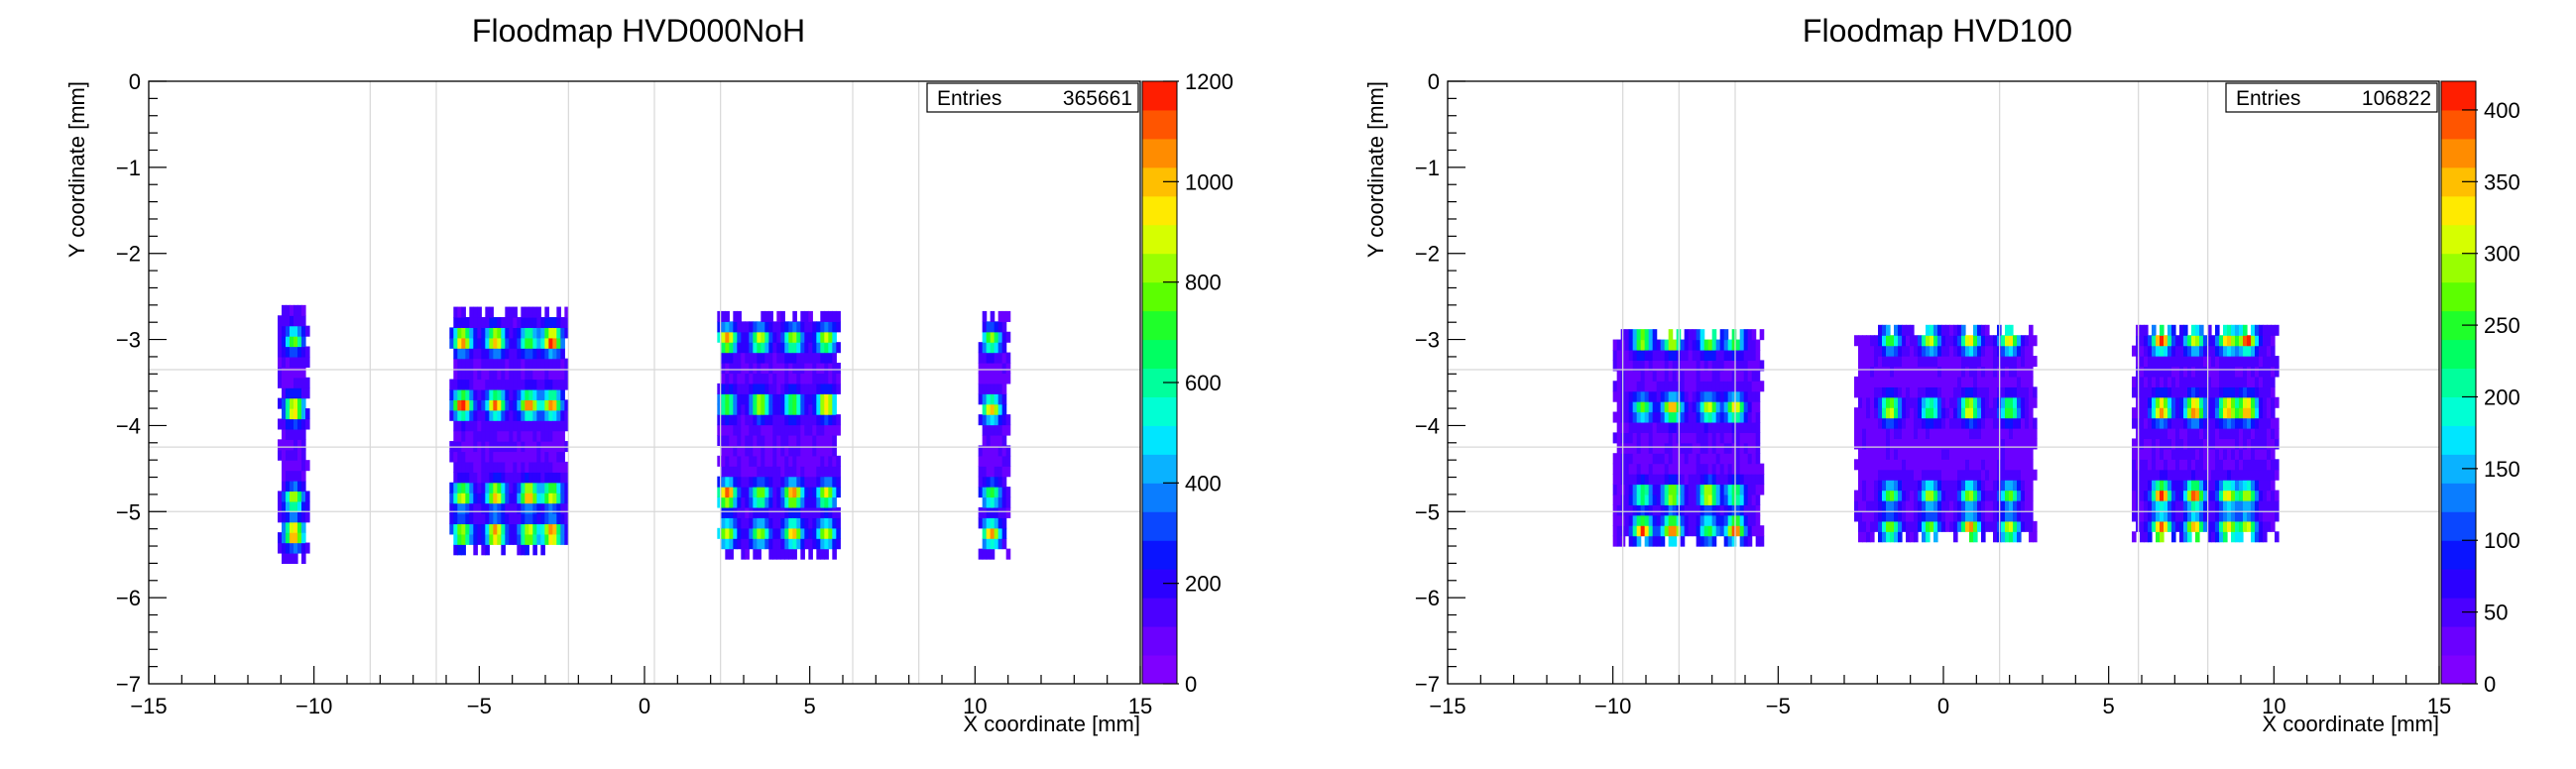 Image resolution: width=2576 pixels, height=769 pixels. I want to click on y-tick-label: −5, so click(1428, 511).